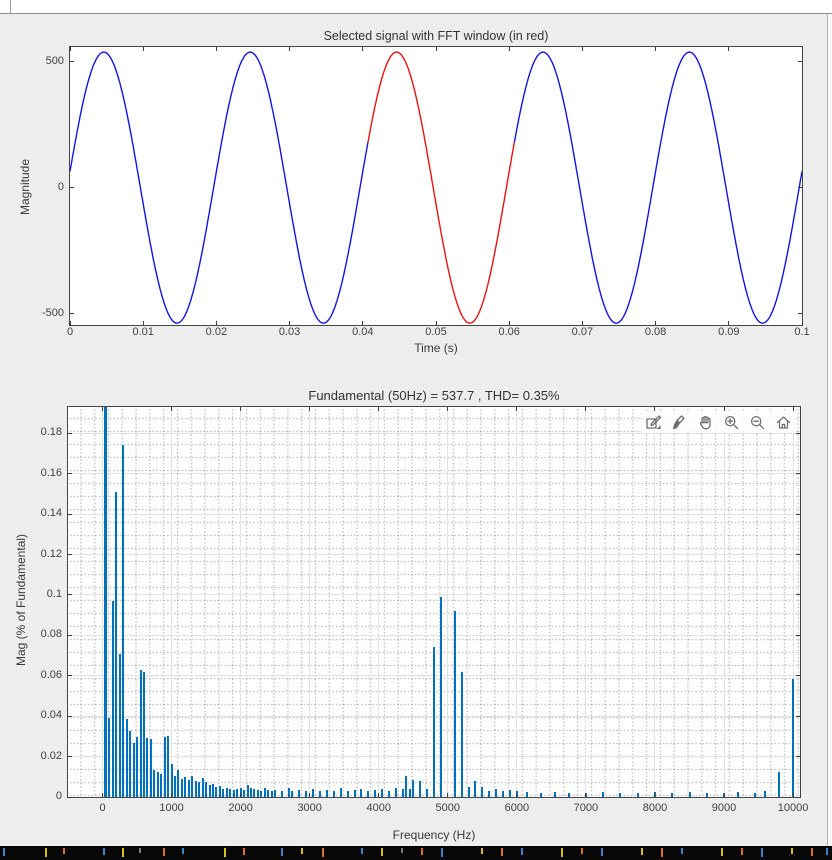 The height and width of the screenshot is (860, 832). What do you see at coordinates (653, 422) in the screenshot?
I see `export-icon` at bounding box center [653, 422].